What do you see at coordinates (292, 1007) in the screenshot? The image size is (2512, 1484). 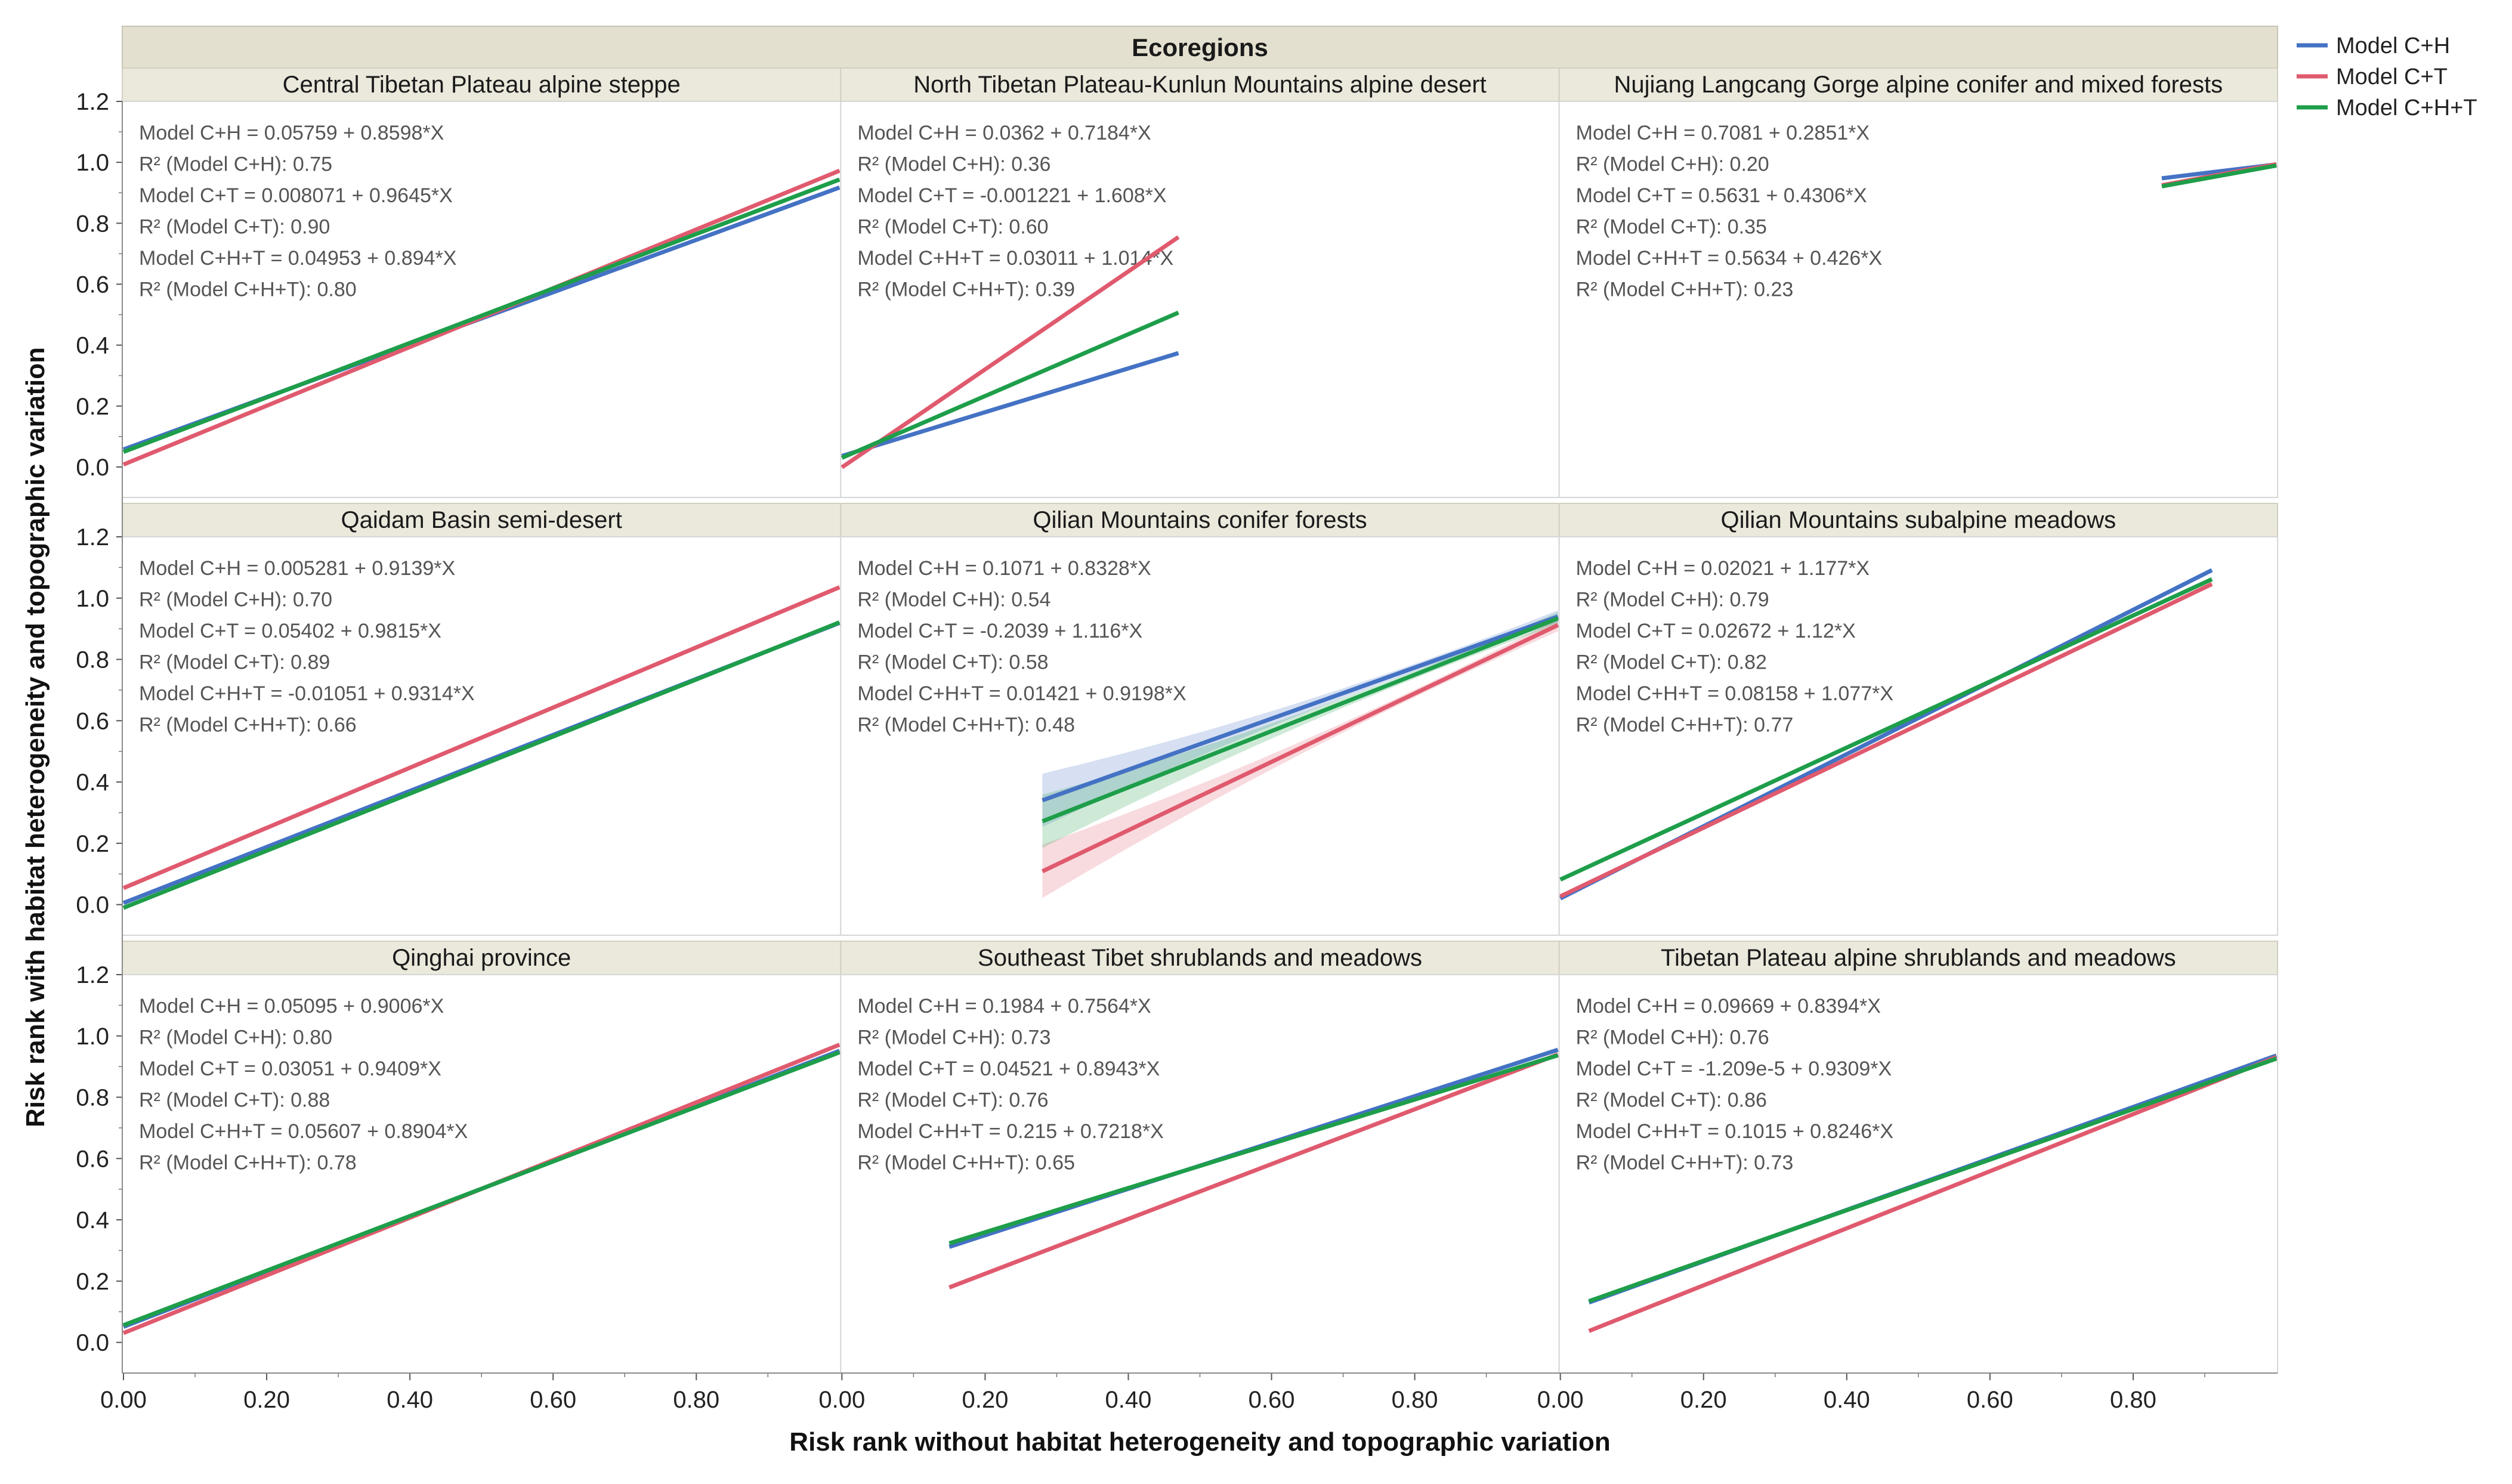 I see `equation-text: Model C+H = 0.05095 + 0.9006*X` at bounding box center [292, 1007].